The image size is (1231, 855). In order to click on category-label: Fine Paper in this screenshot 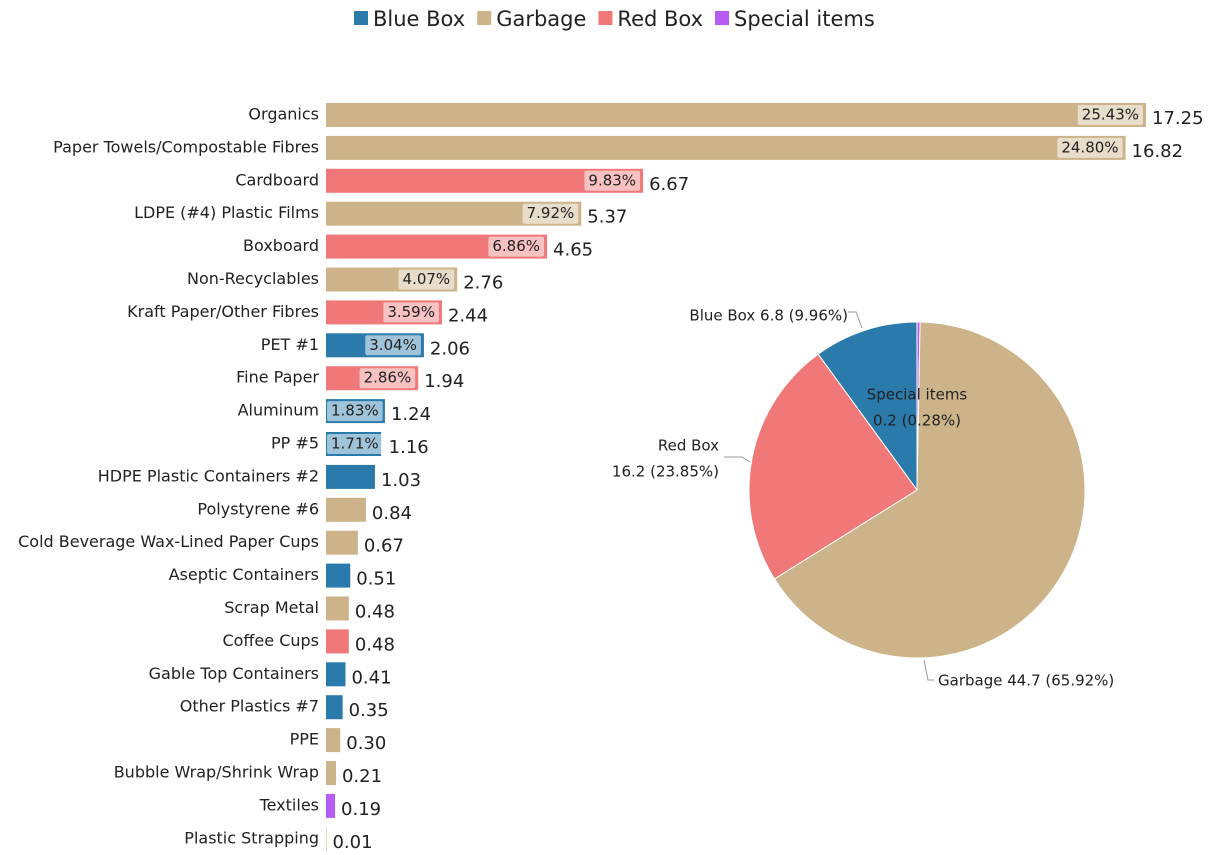, I will do `click(277, 377)`.